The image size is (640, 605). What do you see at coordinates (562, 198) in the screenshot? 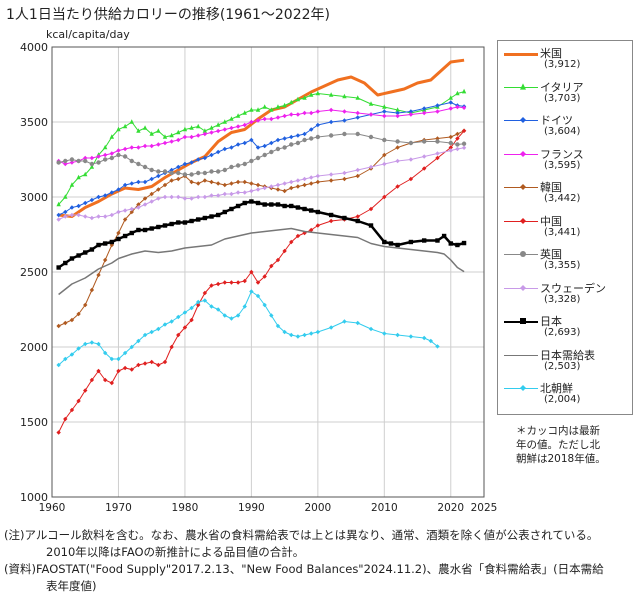
I see `legend-value: (3,442)` at bounding box center [562, 198].